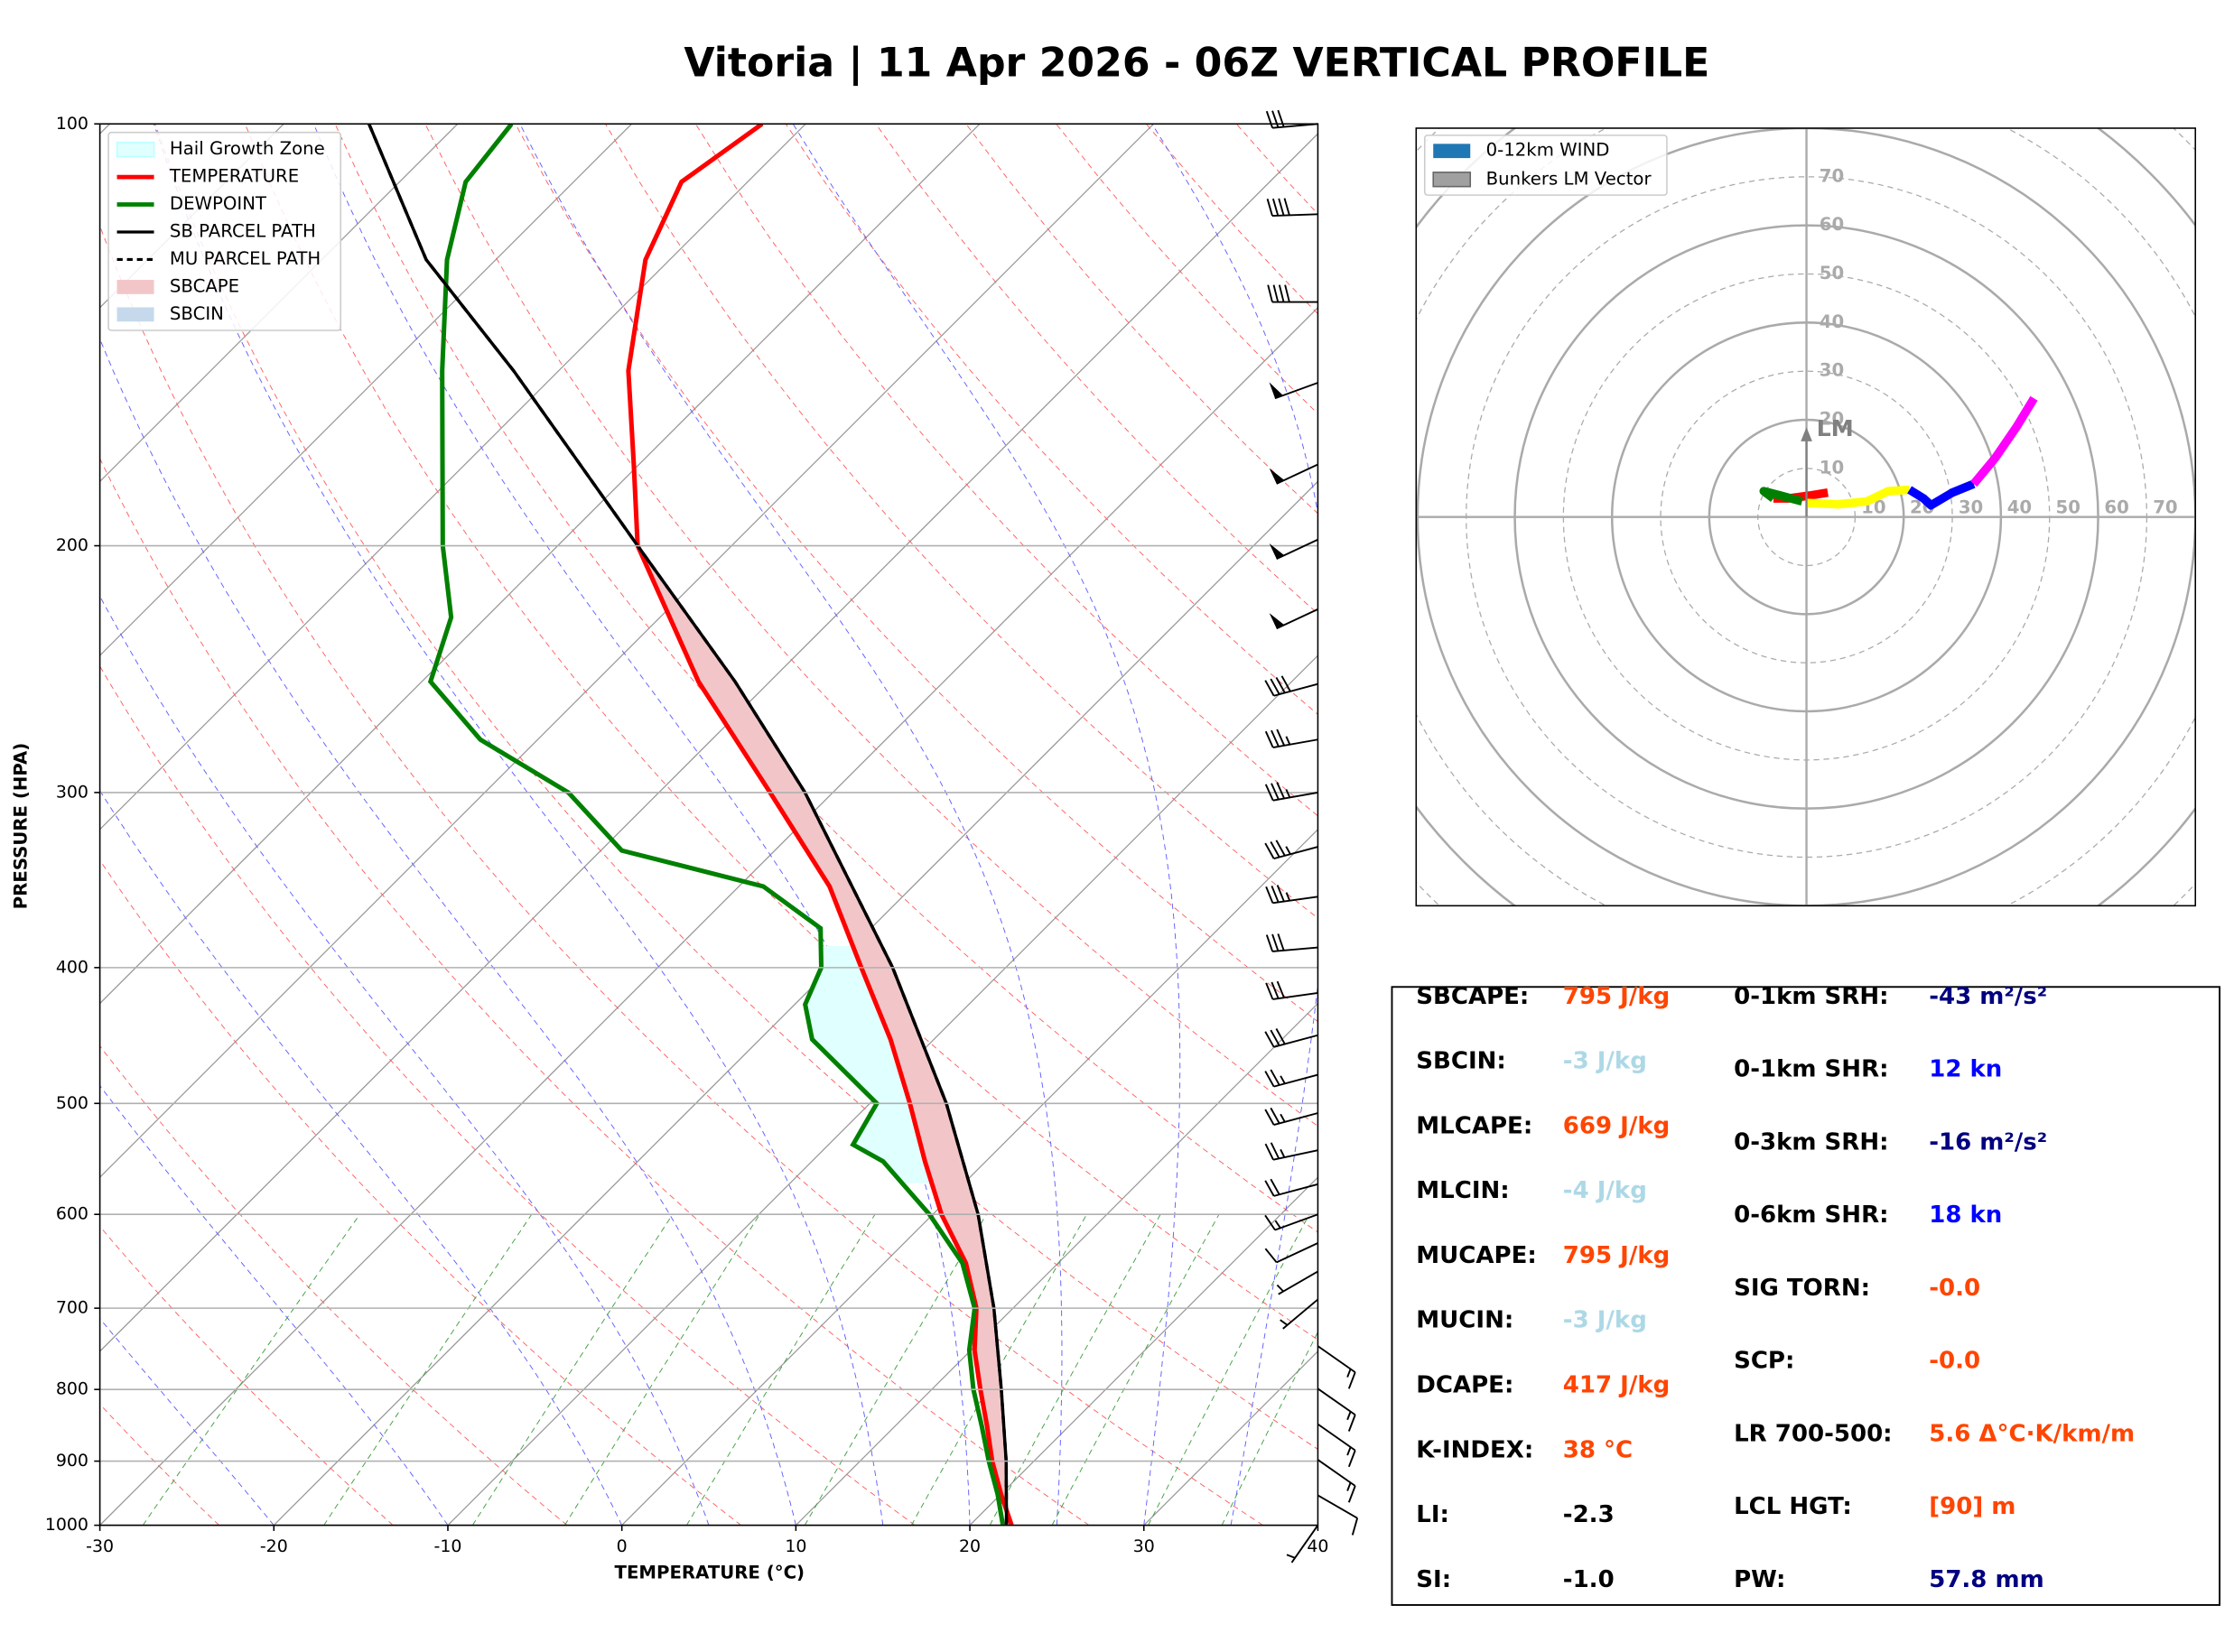 The width and height of the screenshot is (2234, 1652). What do you see at coordinates (246, 1375) in the screenshot?
I see `dry-adiabat` at bounding box center [246, 1375].